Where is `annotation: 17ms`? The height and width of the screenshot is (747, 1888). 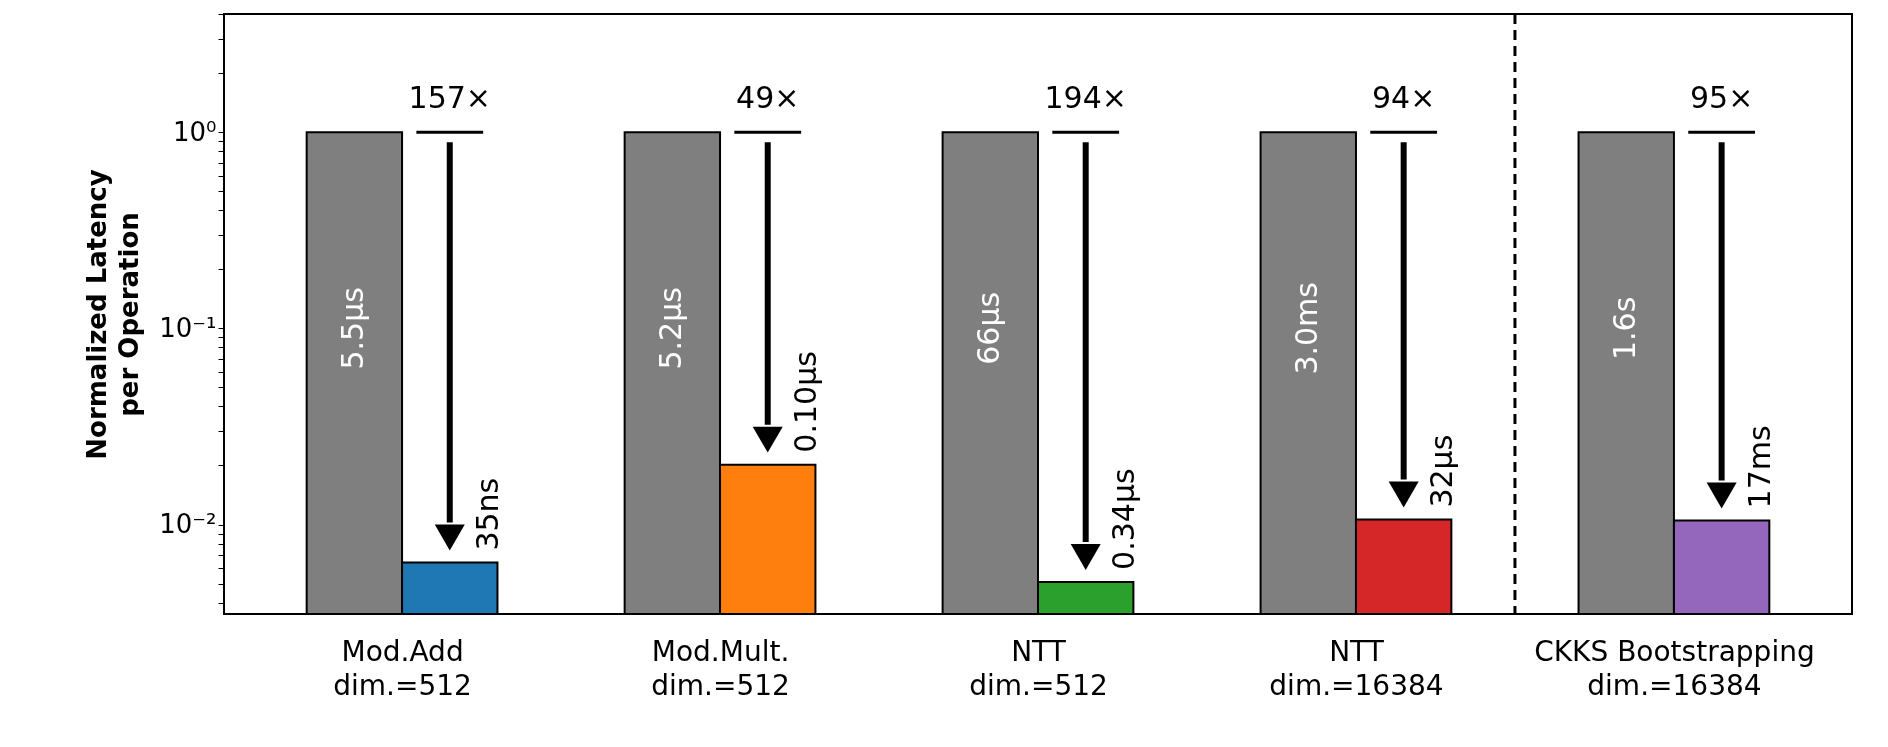
annotation: 17ms is located at coordinates (1759, 467).